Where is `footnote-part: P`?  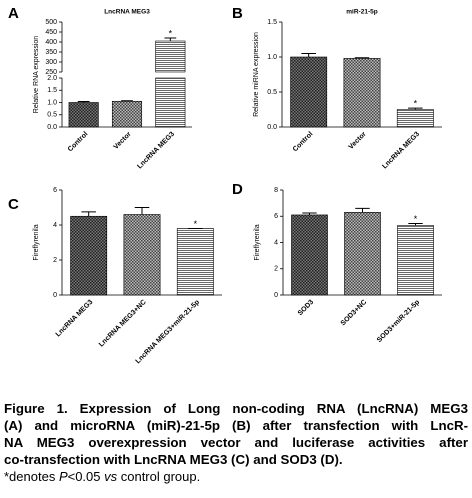 footnote-part: P is located at coordinates (63, 476).